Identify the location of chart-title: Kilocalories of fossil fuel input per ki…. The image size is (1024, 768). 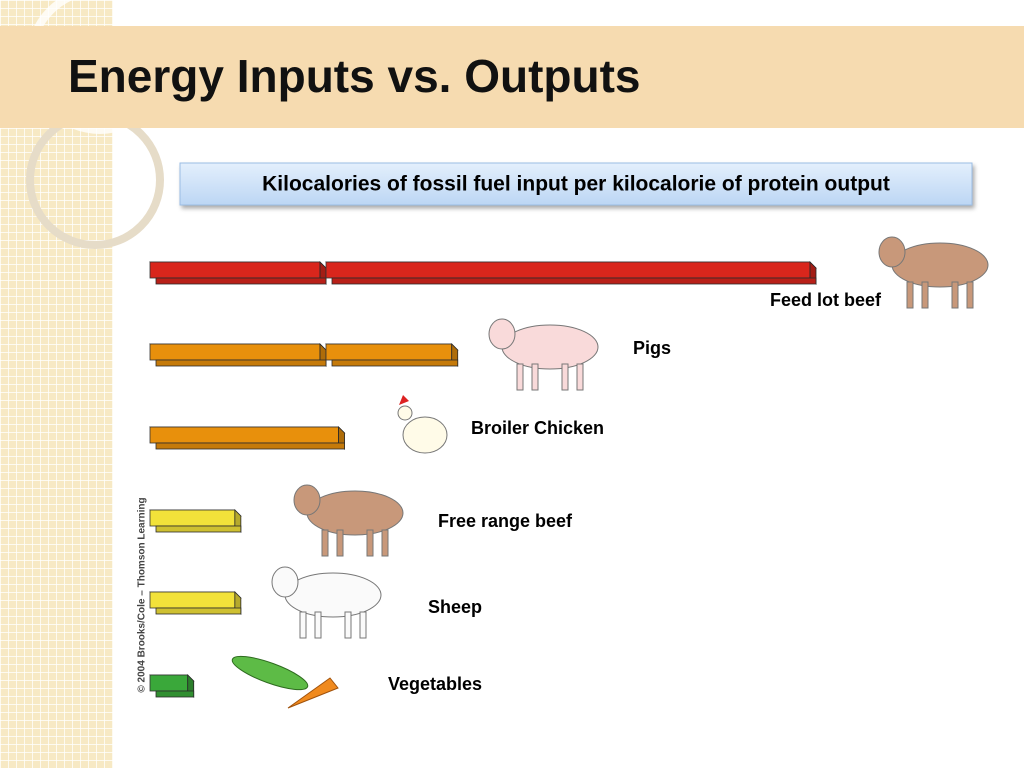
(576, 184).